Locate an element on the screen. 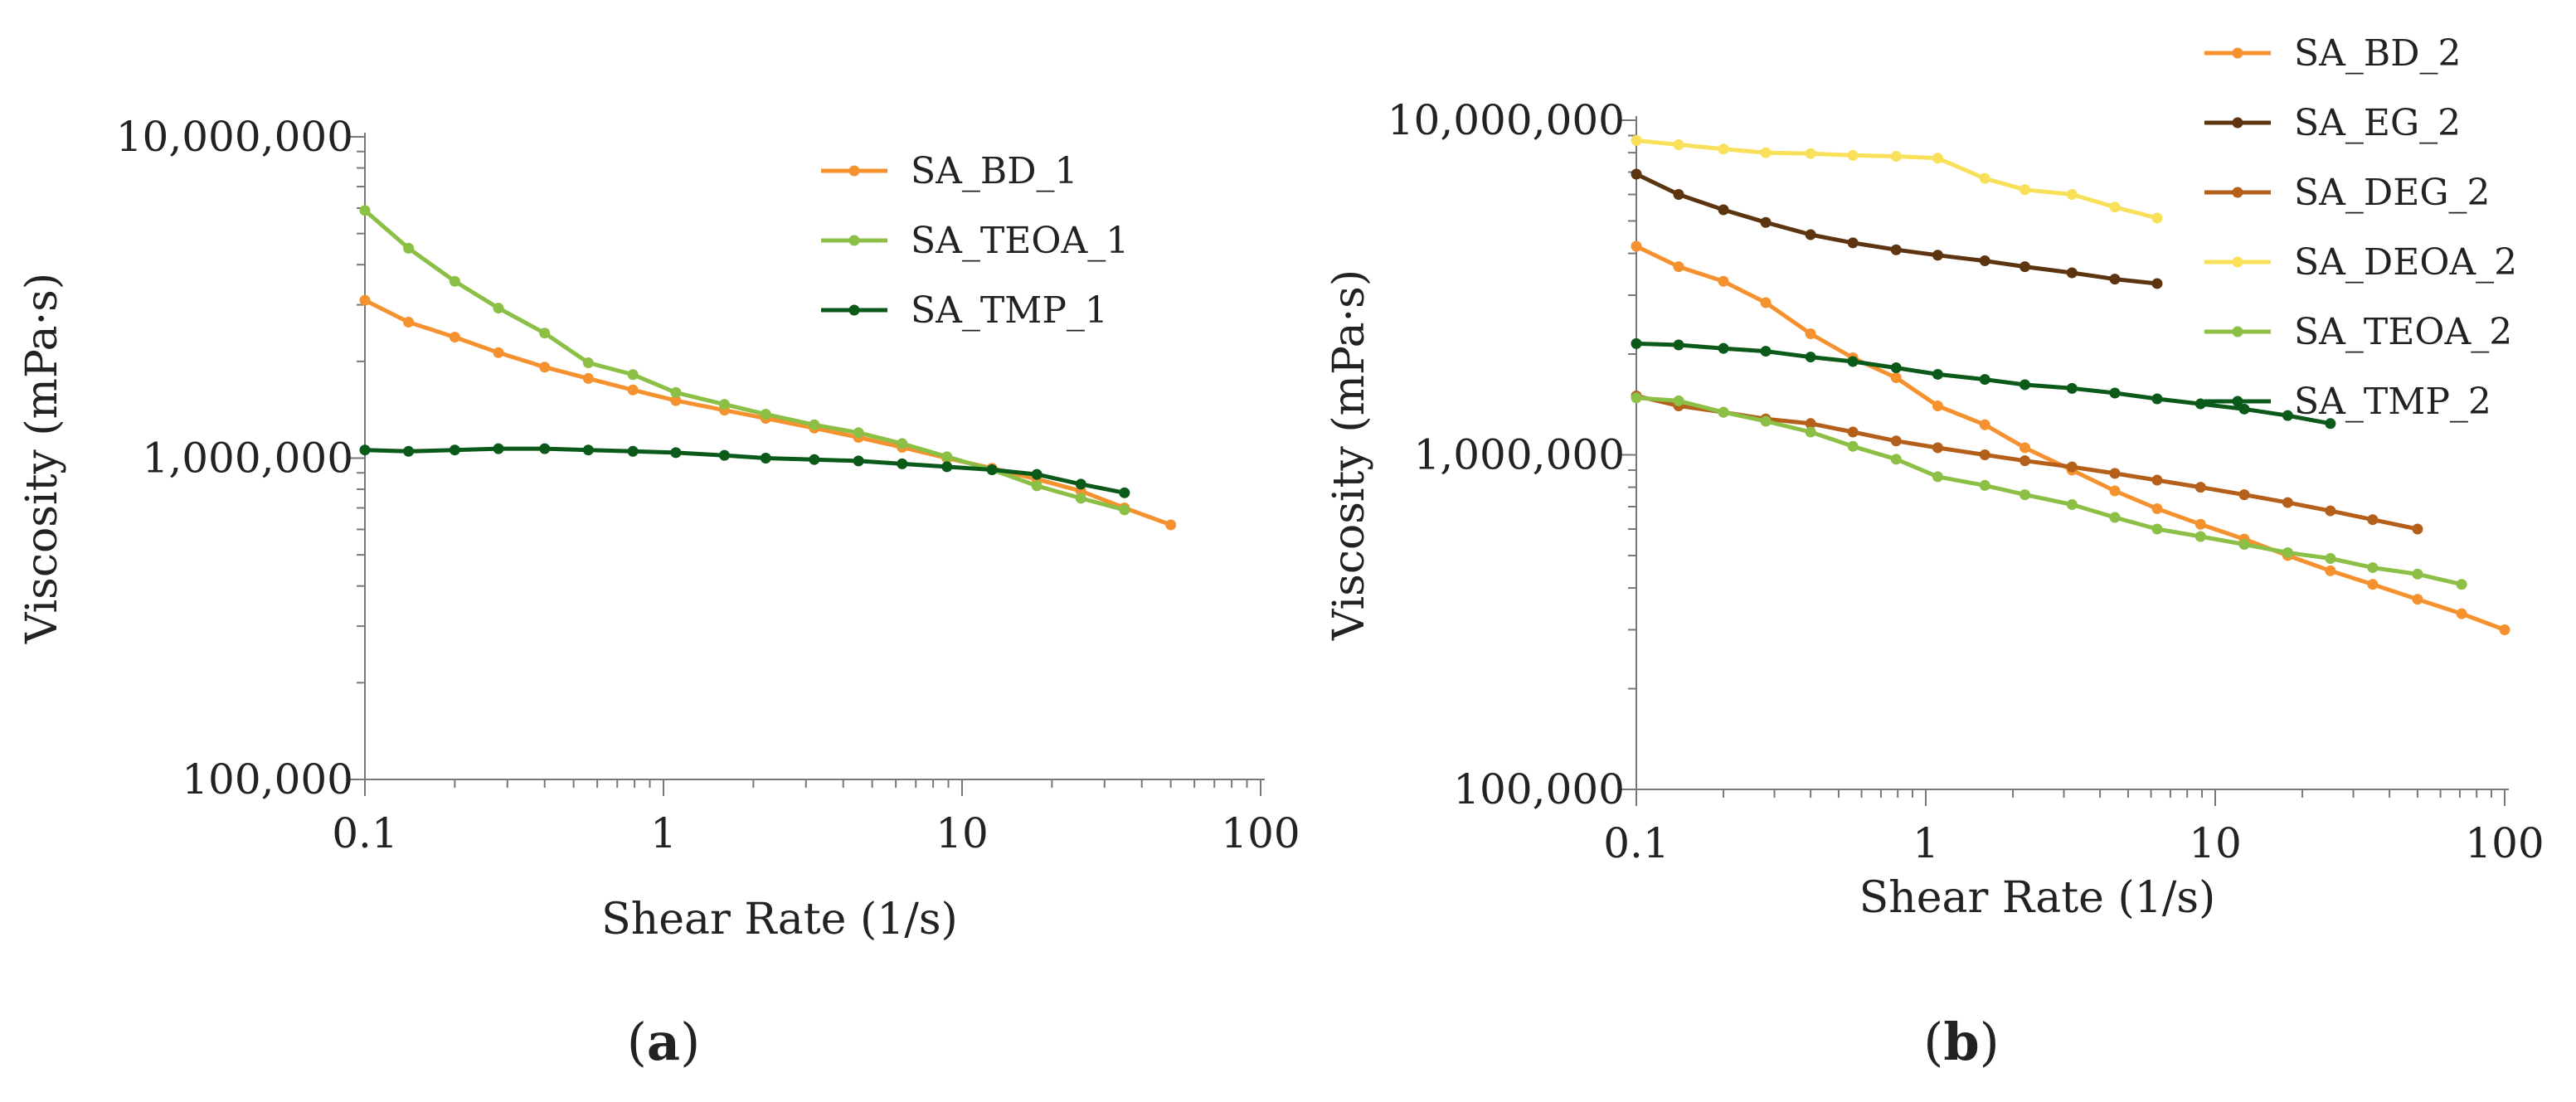  legend-label: SA_TMP_1 is located at coordinates (1010, 310).